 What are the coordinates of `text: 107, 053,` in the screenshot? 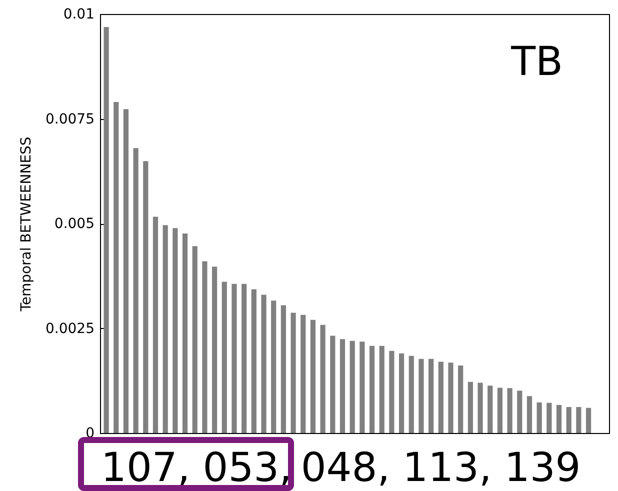 It's located at (196, 468).